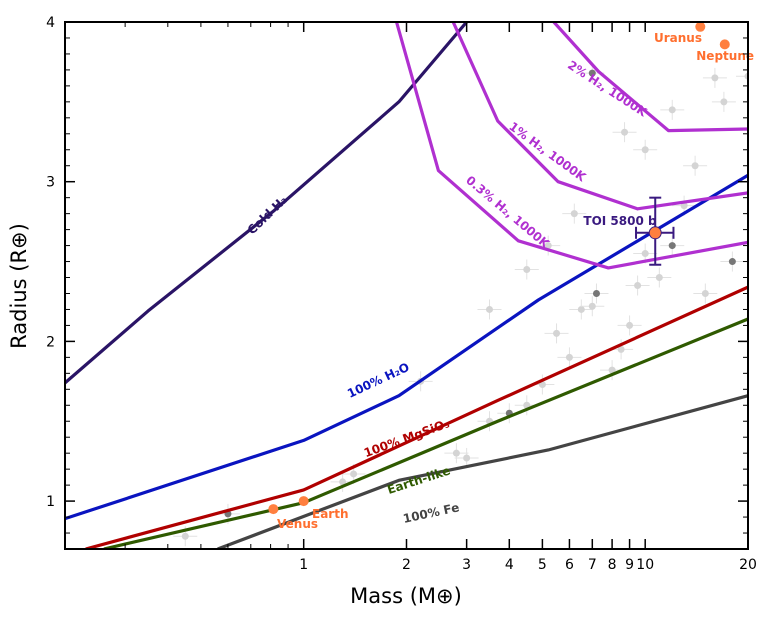  I want to click on y-tick-label: 1, so click(50, 502).